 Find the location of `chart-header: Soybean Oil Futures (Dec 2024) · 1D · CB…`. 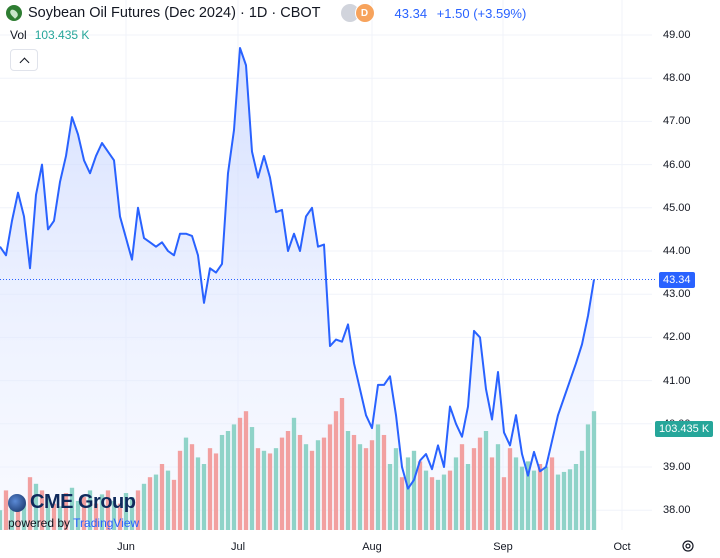

chart-header: Soybean Oil Futures (Dec 2024) · 1D · CB… is located at coordinates (266, 13).